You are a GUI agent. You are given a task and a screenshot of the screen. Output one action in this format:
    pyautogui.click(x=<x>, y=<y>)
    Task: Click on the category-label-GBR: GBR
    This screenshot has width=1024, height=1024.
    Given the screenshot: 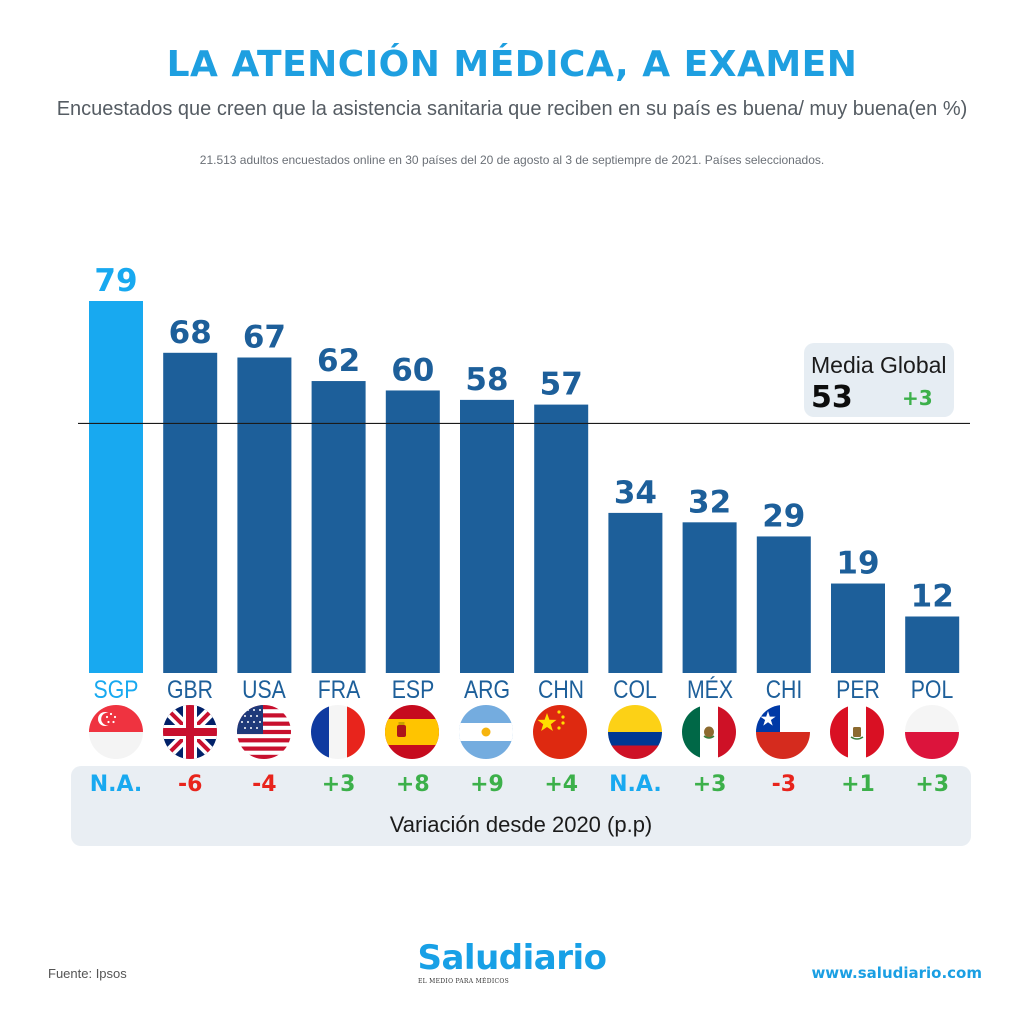 What is the action you would take?
    pyautogui.click(x=190, y=690)
    